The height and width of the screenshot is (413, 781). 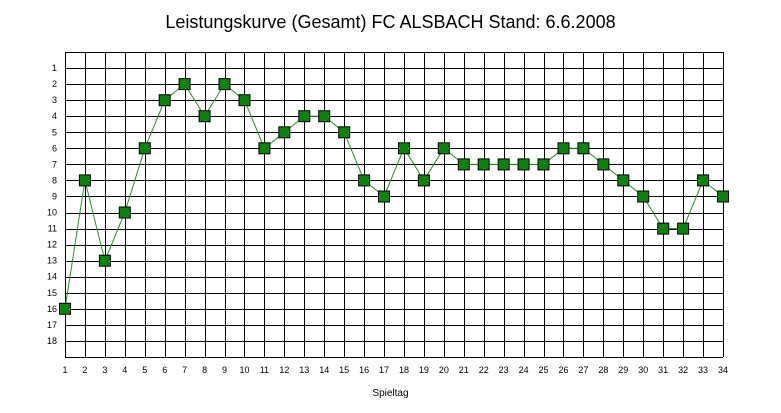 What do you see at coordinates (64, 370) in the screenshot?
I see `x-tick-label: 1` at bounding box center [64, 370].